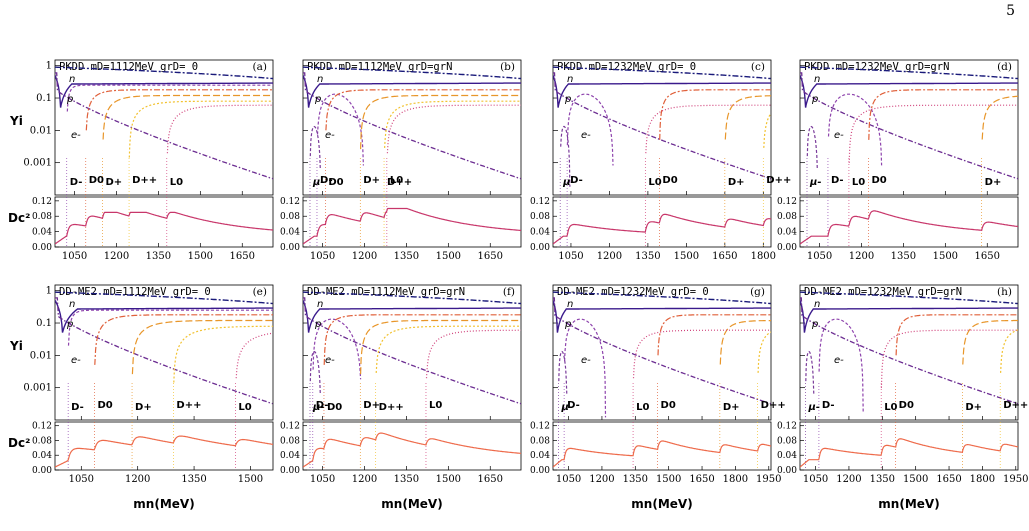 The image size is (1029, 531). I want to click on curve-Dplus, so click(747, 117).